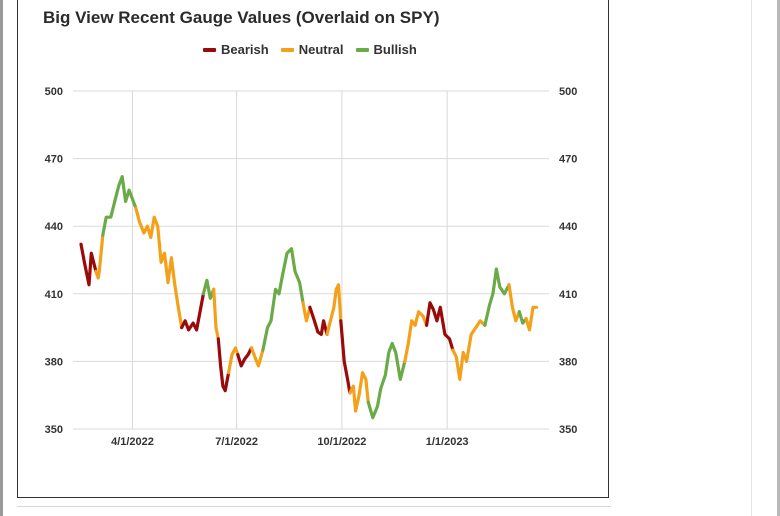  What do you see at coordinates (362, 49) in the screenshot?
I see `legend-swatch-bullish` at bounding box center [362, 49].